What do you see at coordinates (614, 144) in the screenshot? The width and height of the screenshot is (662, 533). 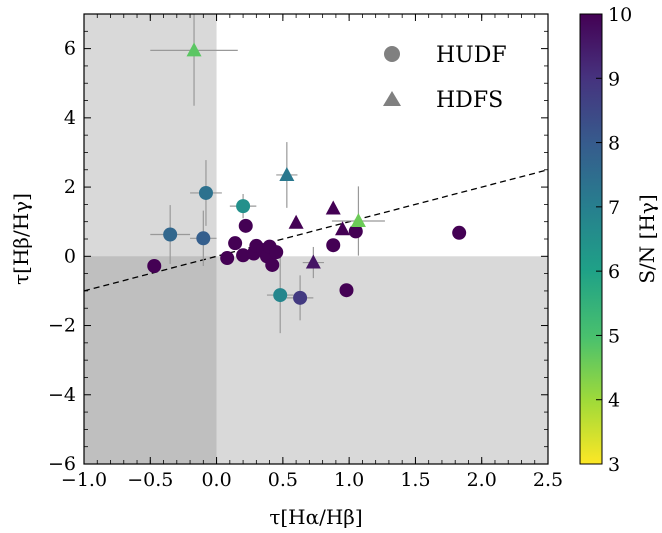 I see `colorbar-tick-label: 8` at bounding box center [614, 144].